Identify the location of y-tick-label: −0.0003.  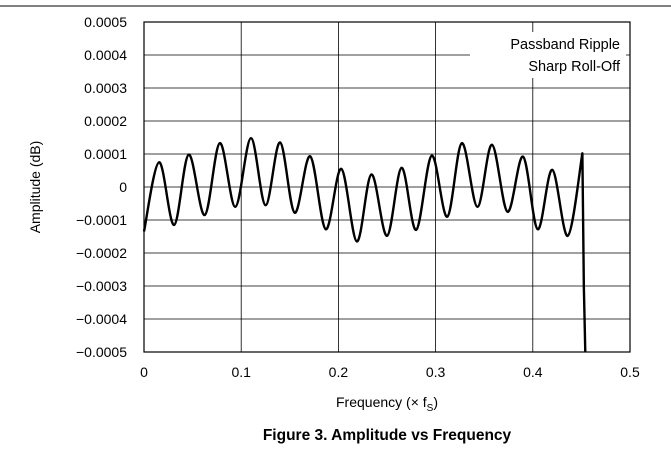
(101, 286).